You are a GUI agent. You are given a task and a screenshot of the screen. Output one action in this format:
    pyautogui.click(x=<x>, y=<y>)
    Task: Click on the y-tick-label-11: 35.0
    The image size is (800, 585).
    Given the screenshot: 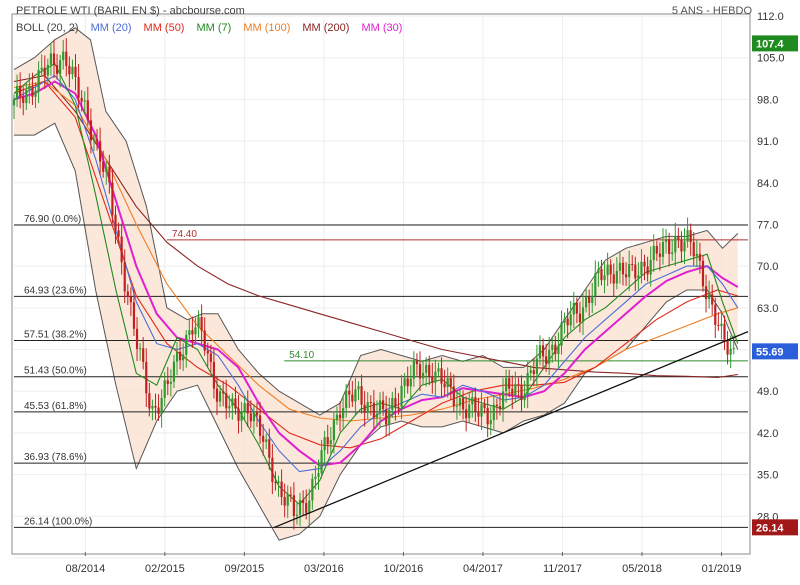 What is the action you would take?
    pyautogui.click(x=767, y=476)
    